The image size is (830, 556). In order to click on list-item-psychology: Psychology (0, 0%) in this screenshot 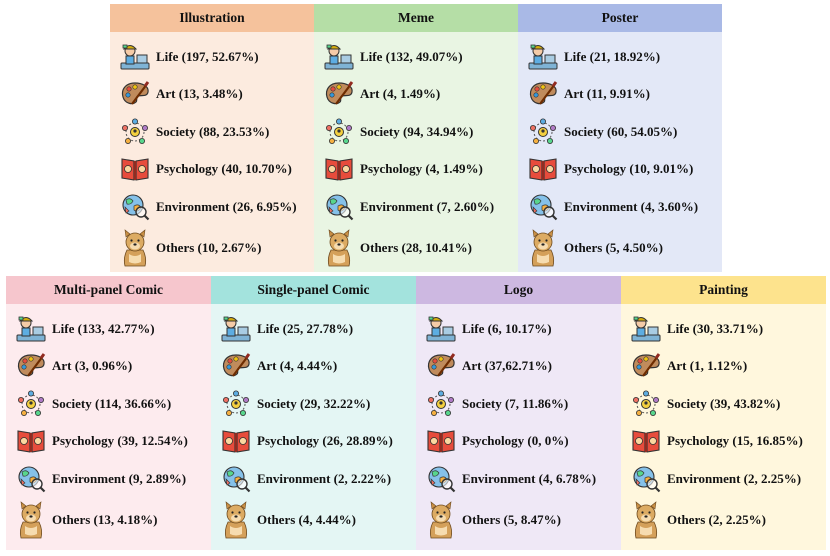, I will do `click(518, 442)`.